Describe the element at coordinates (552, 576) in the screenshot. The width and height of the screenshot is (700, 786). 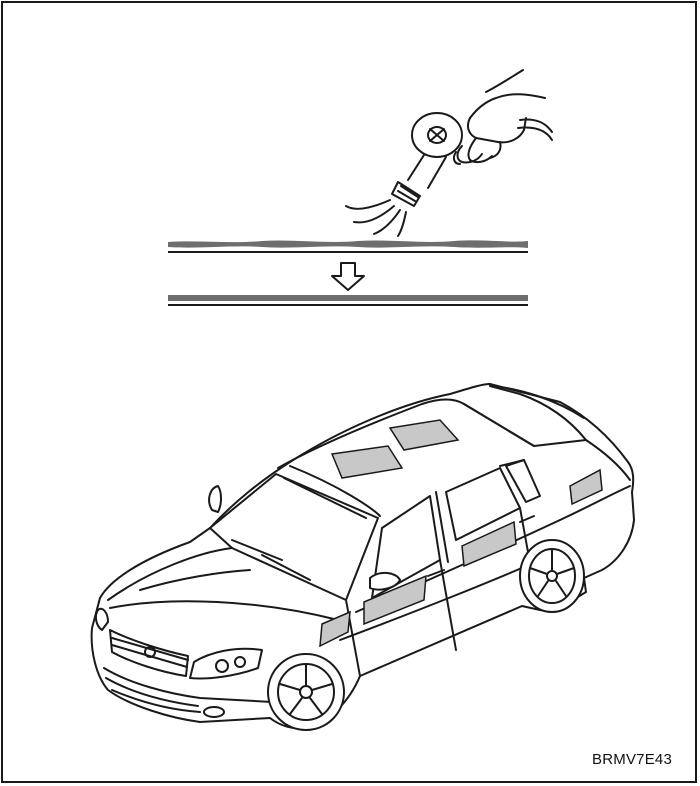
I see `rear-wheel` at that location.